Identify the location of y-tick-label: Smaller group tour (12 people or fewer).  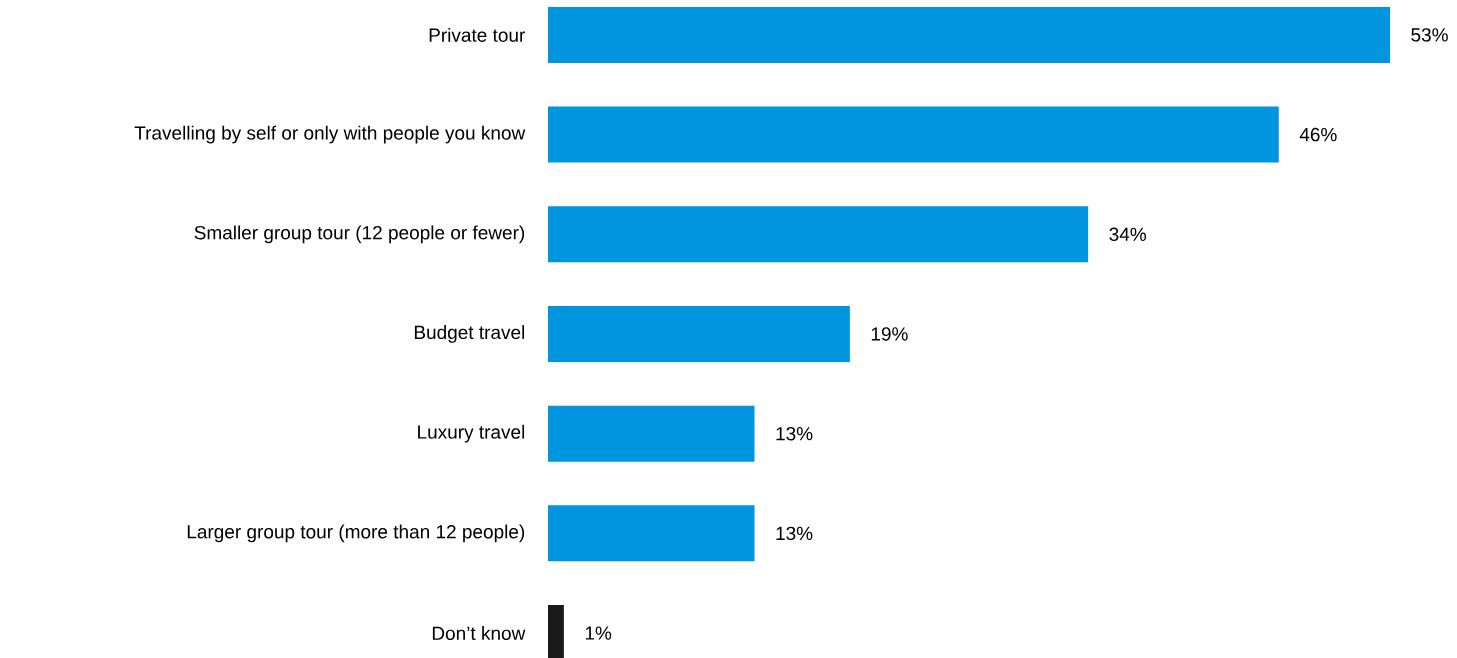
(359, 234).